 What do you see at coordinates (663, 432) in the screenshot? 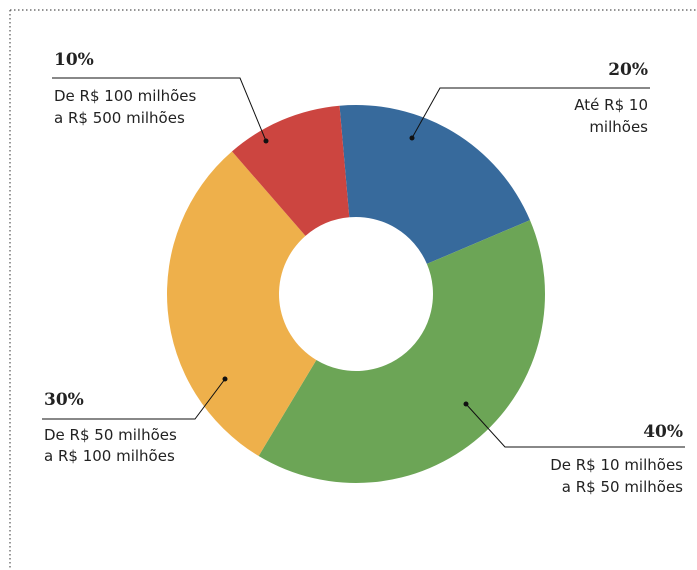
I see `percent-label: 40%` at bounding box center [663, 432].